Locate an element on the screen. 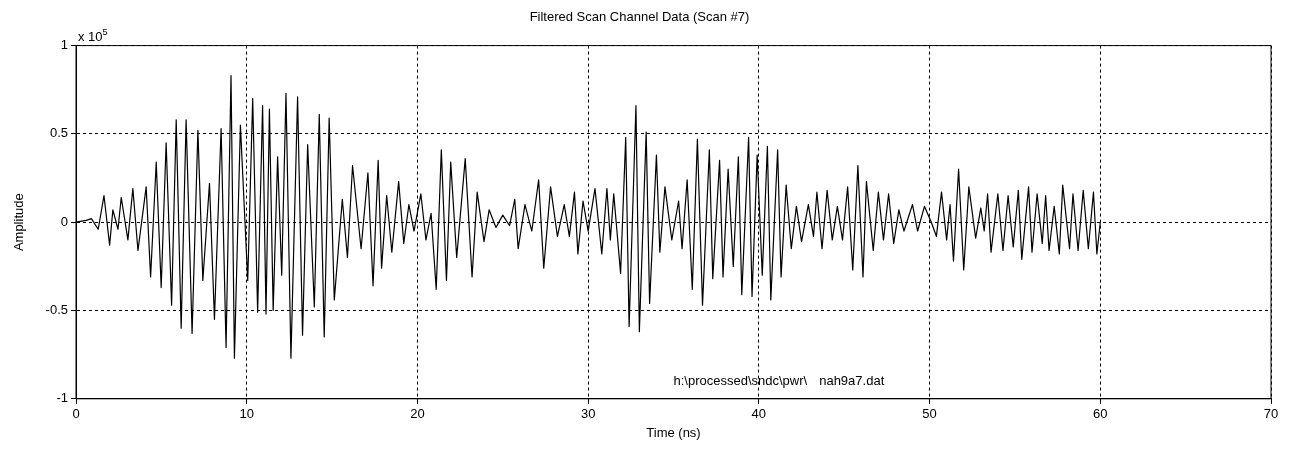  y-tick-label: -0.5 is located at coordinates (56, 310).